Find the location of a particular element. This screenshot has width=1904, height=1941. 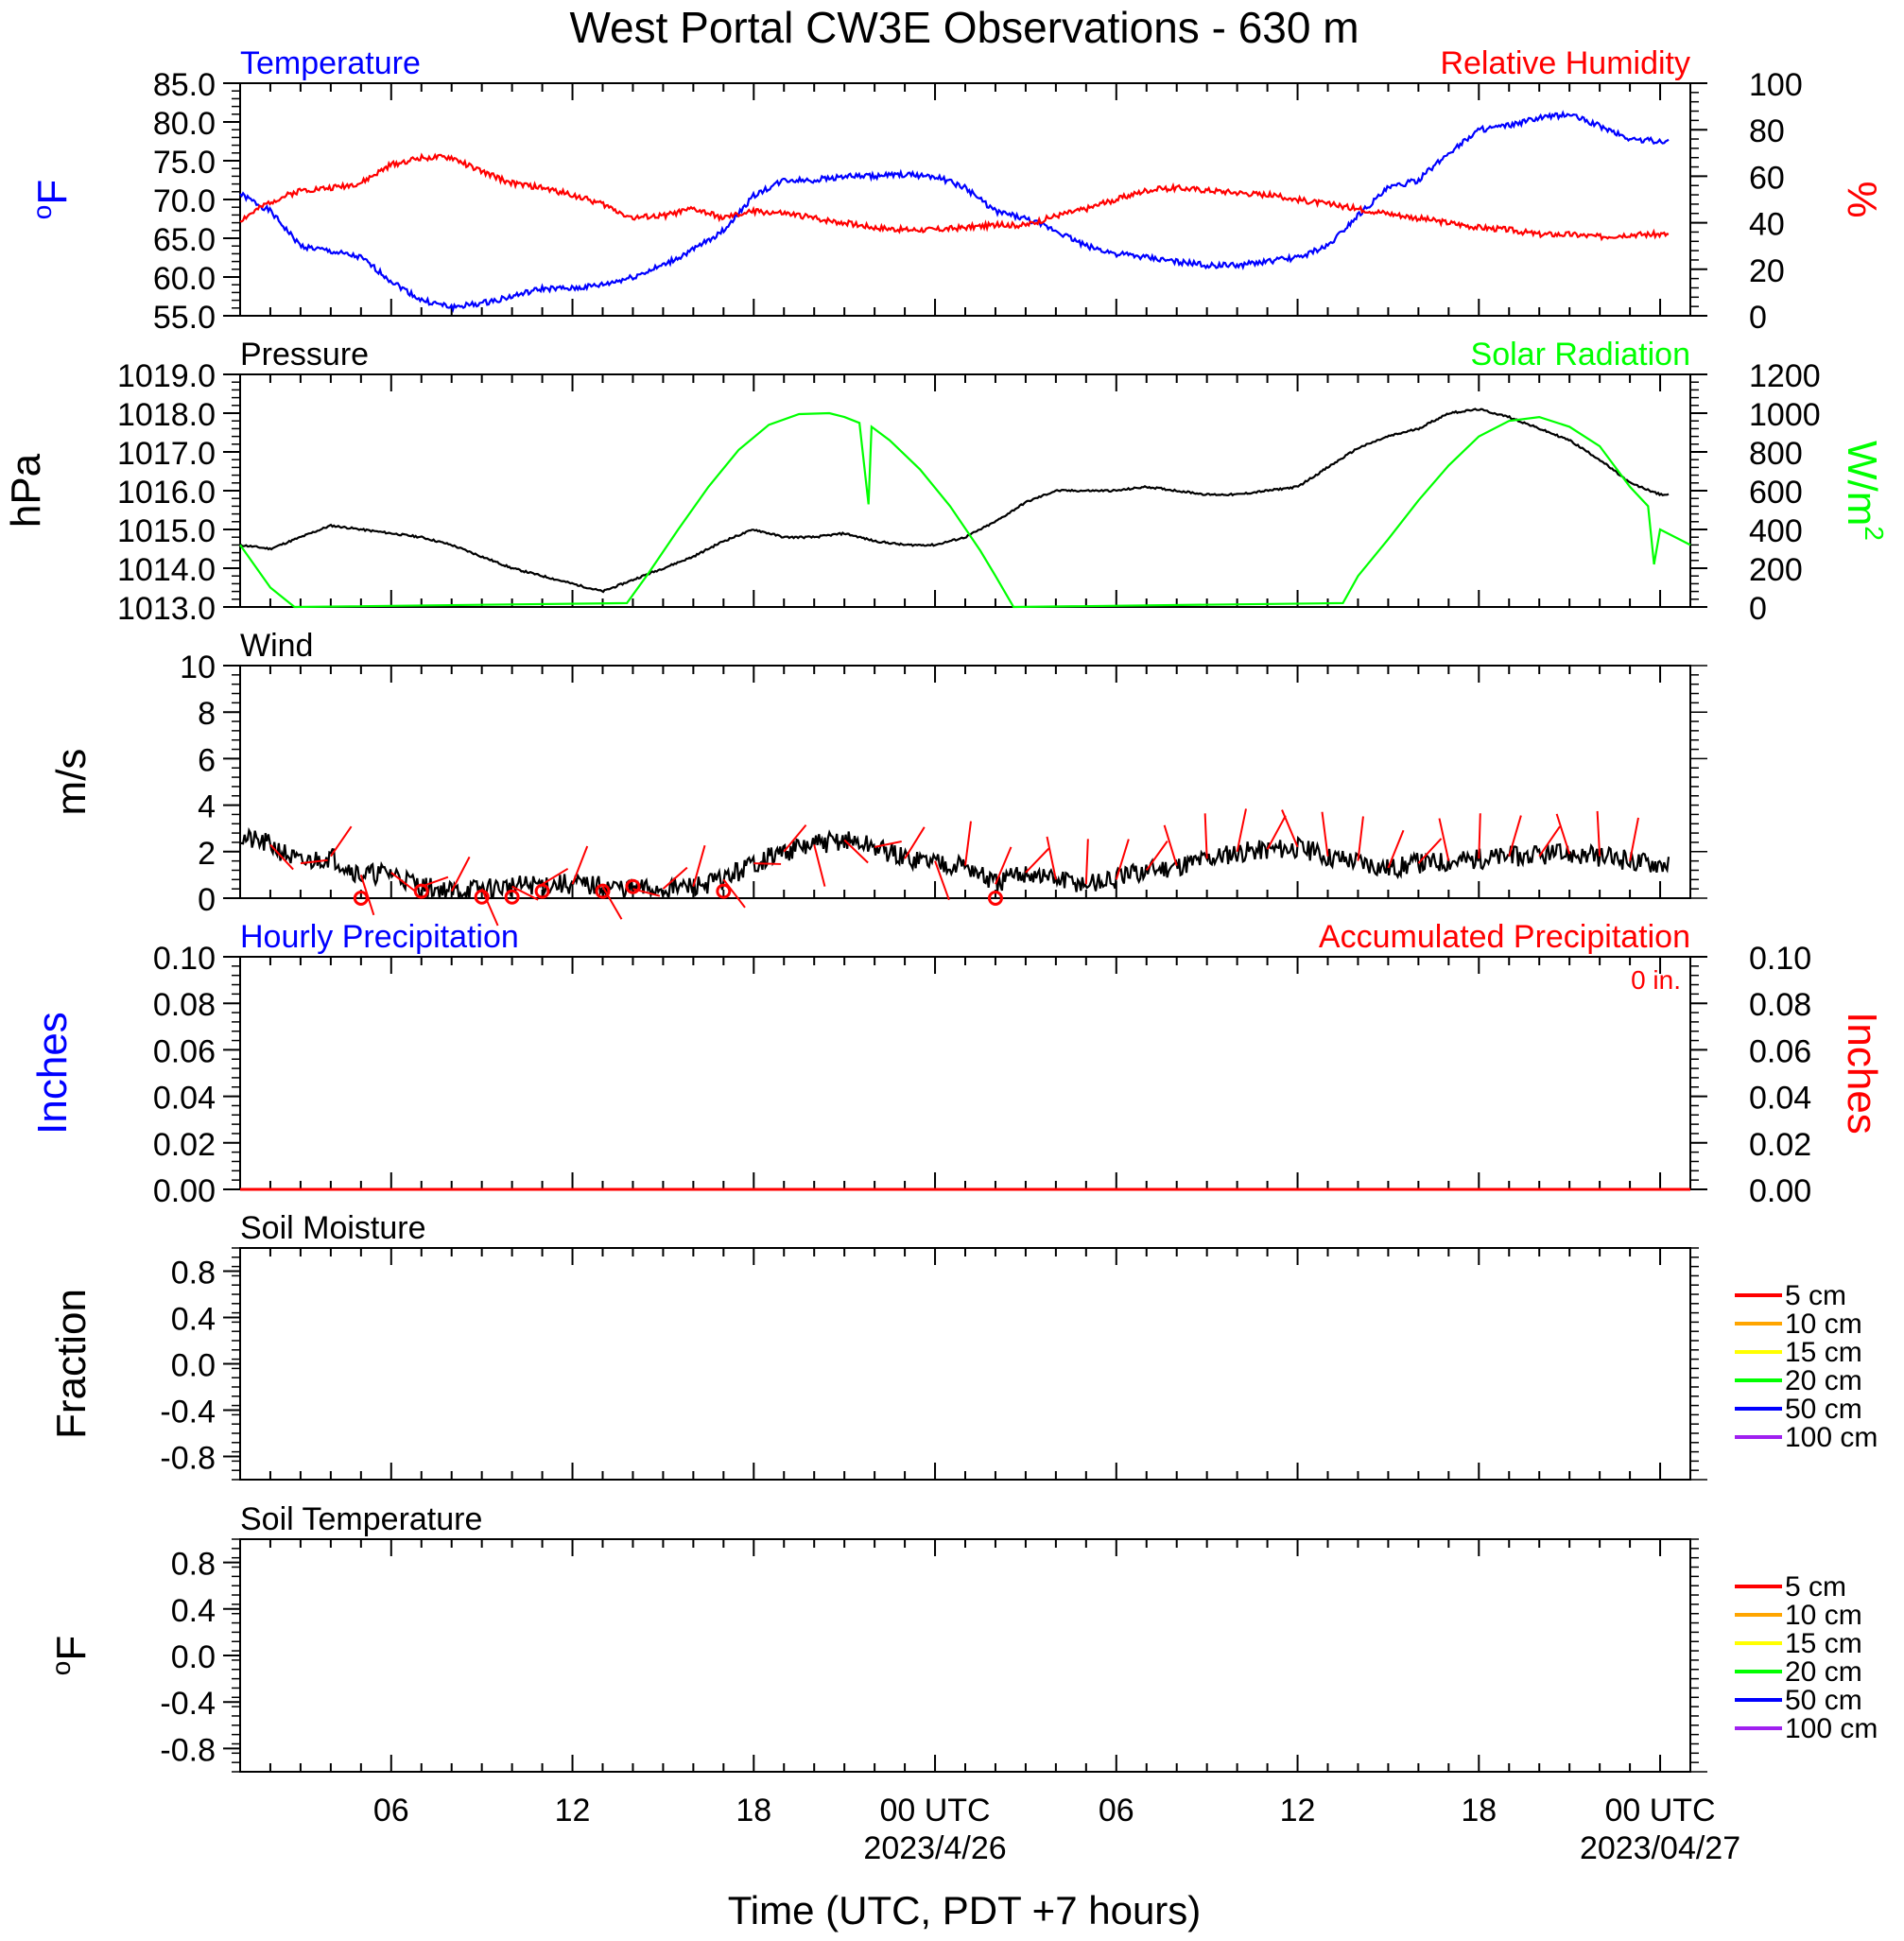

y-left-tick-label: 2 is located at coordinates (207, 854).